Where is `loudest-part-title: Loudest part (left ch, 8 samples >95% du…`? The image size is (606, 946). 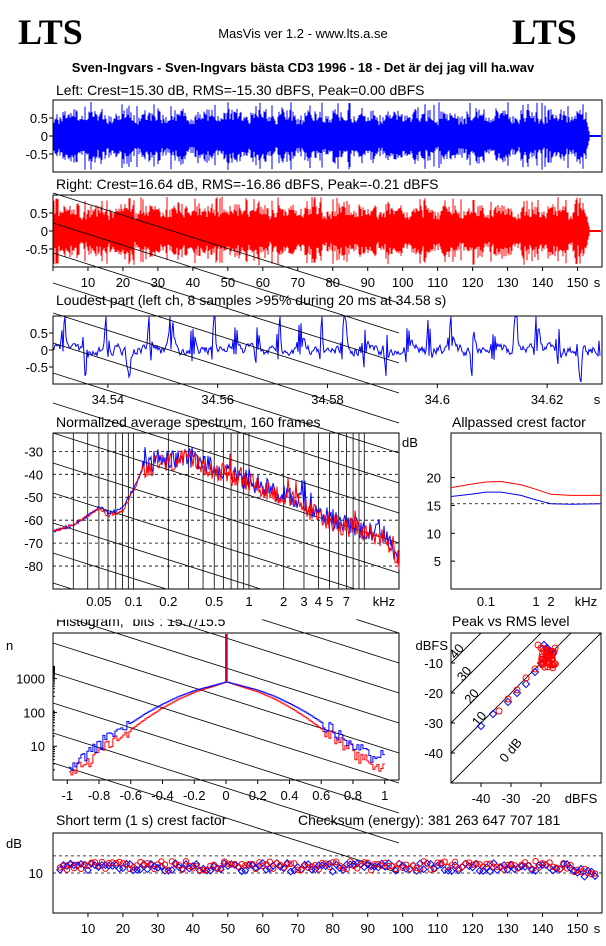 loudest-part-title: Loudest part (left ch, 8 samples >95% du… is located at coordinates (251, 300).